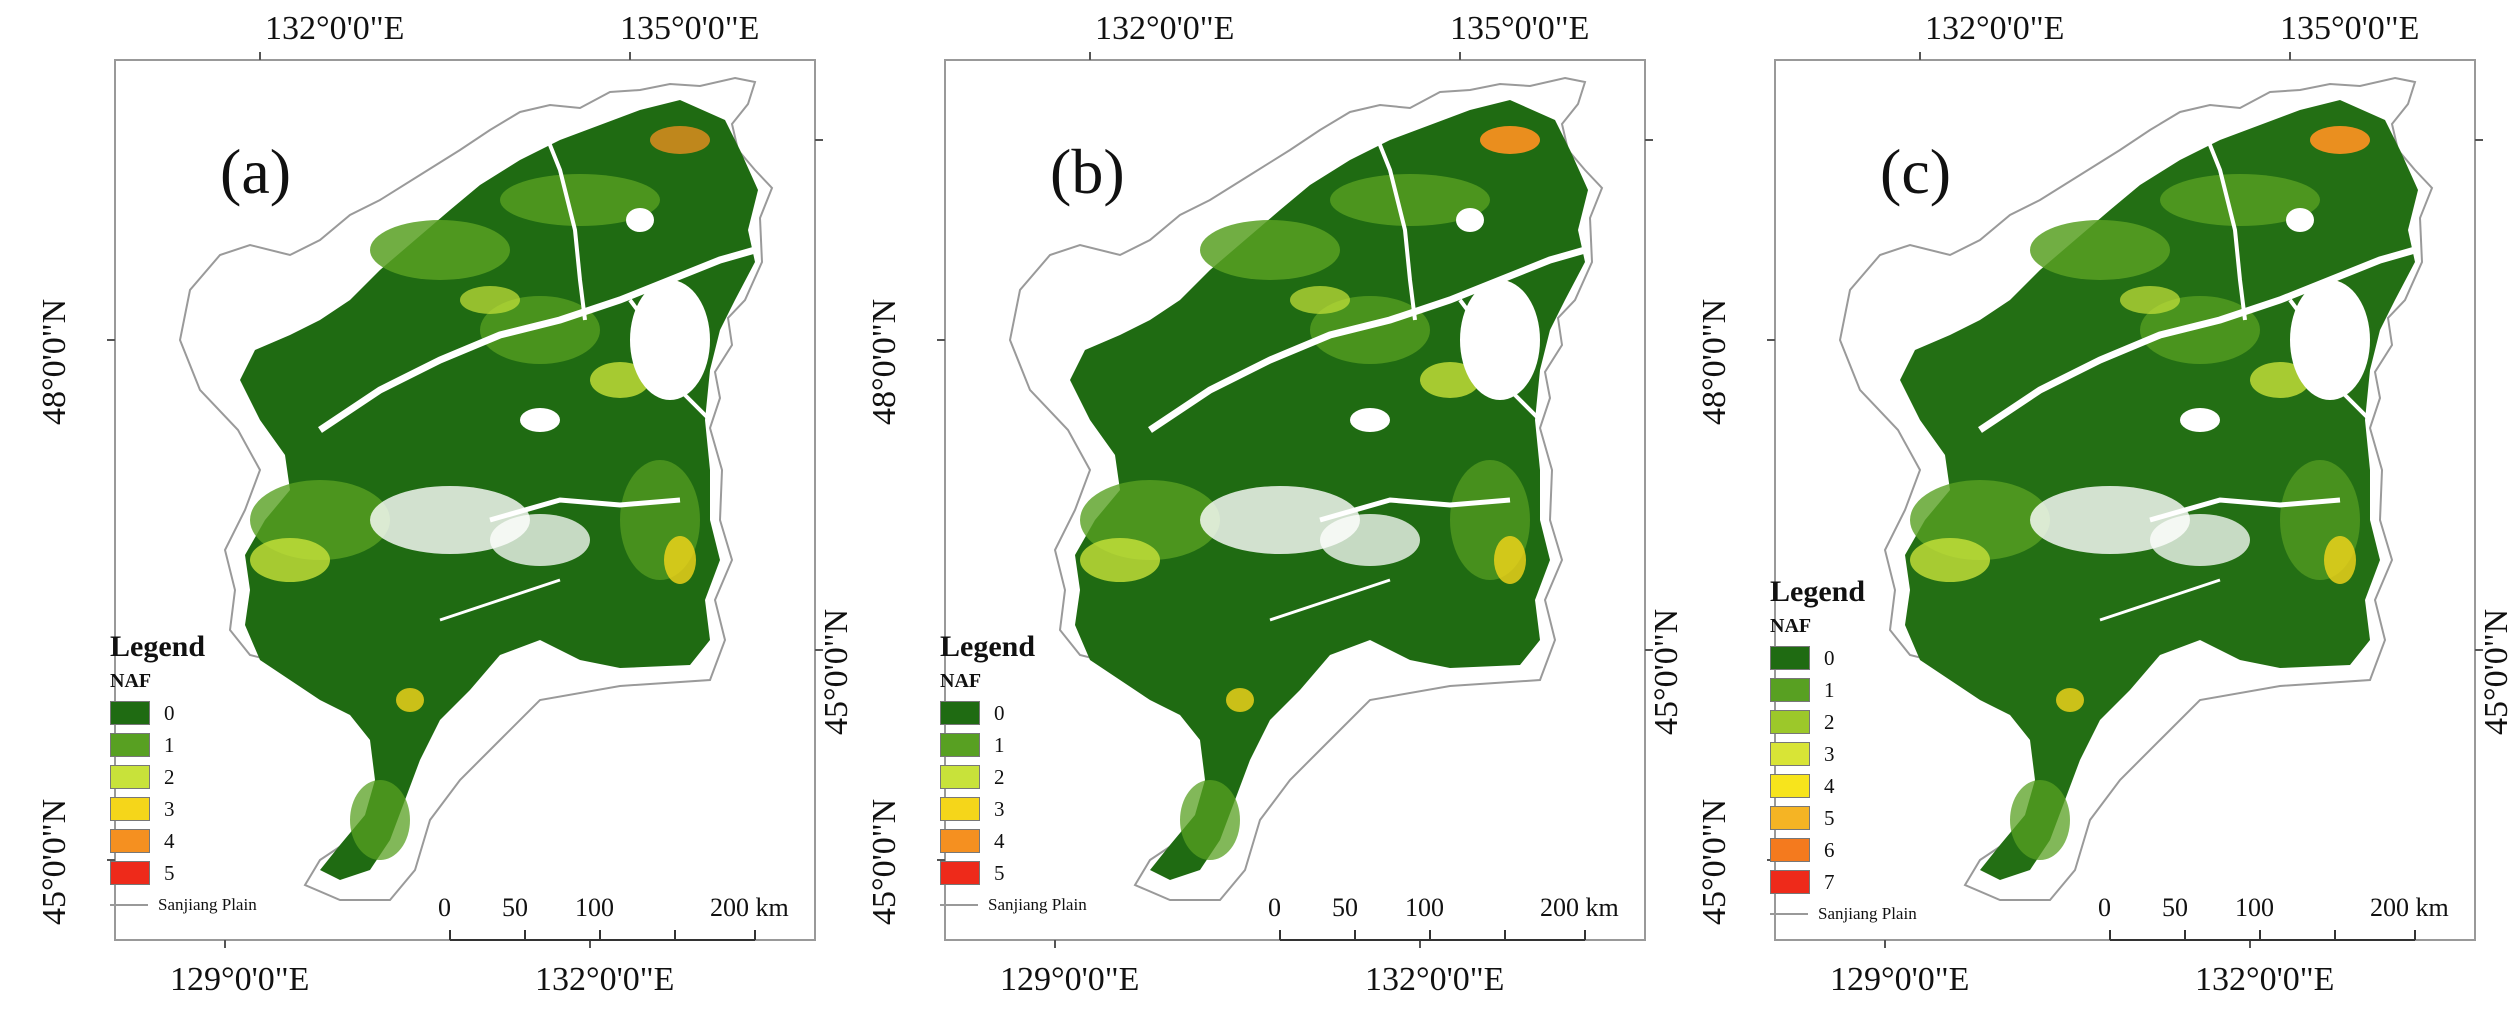  I want to click on legend-class-label: 6, so click(1829, 849).